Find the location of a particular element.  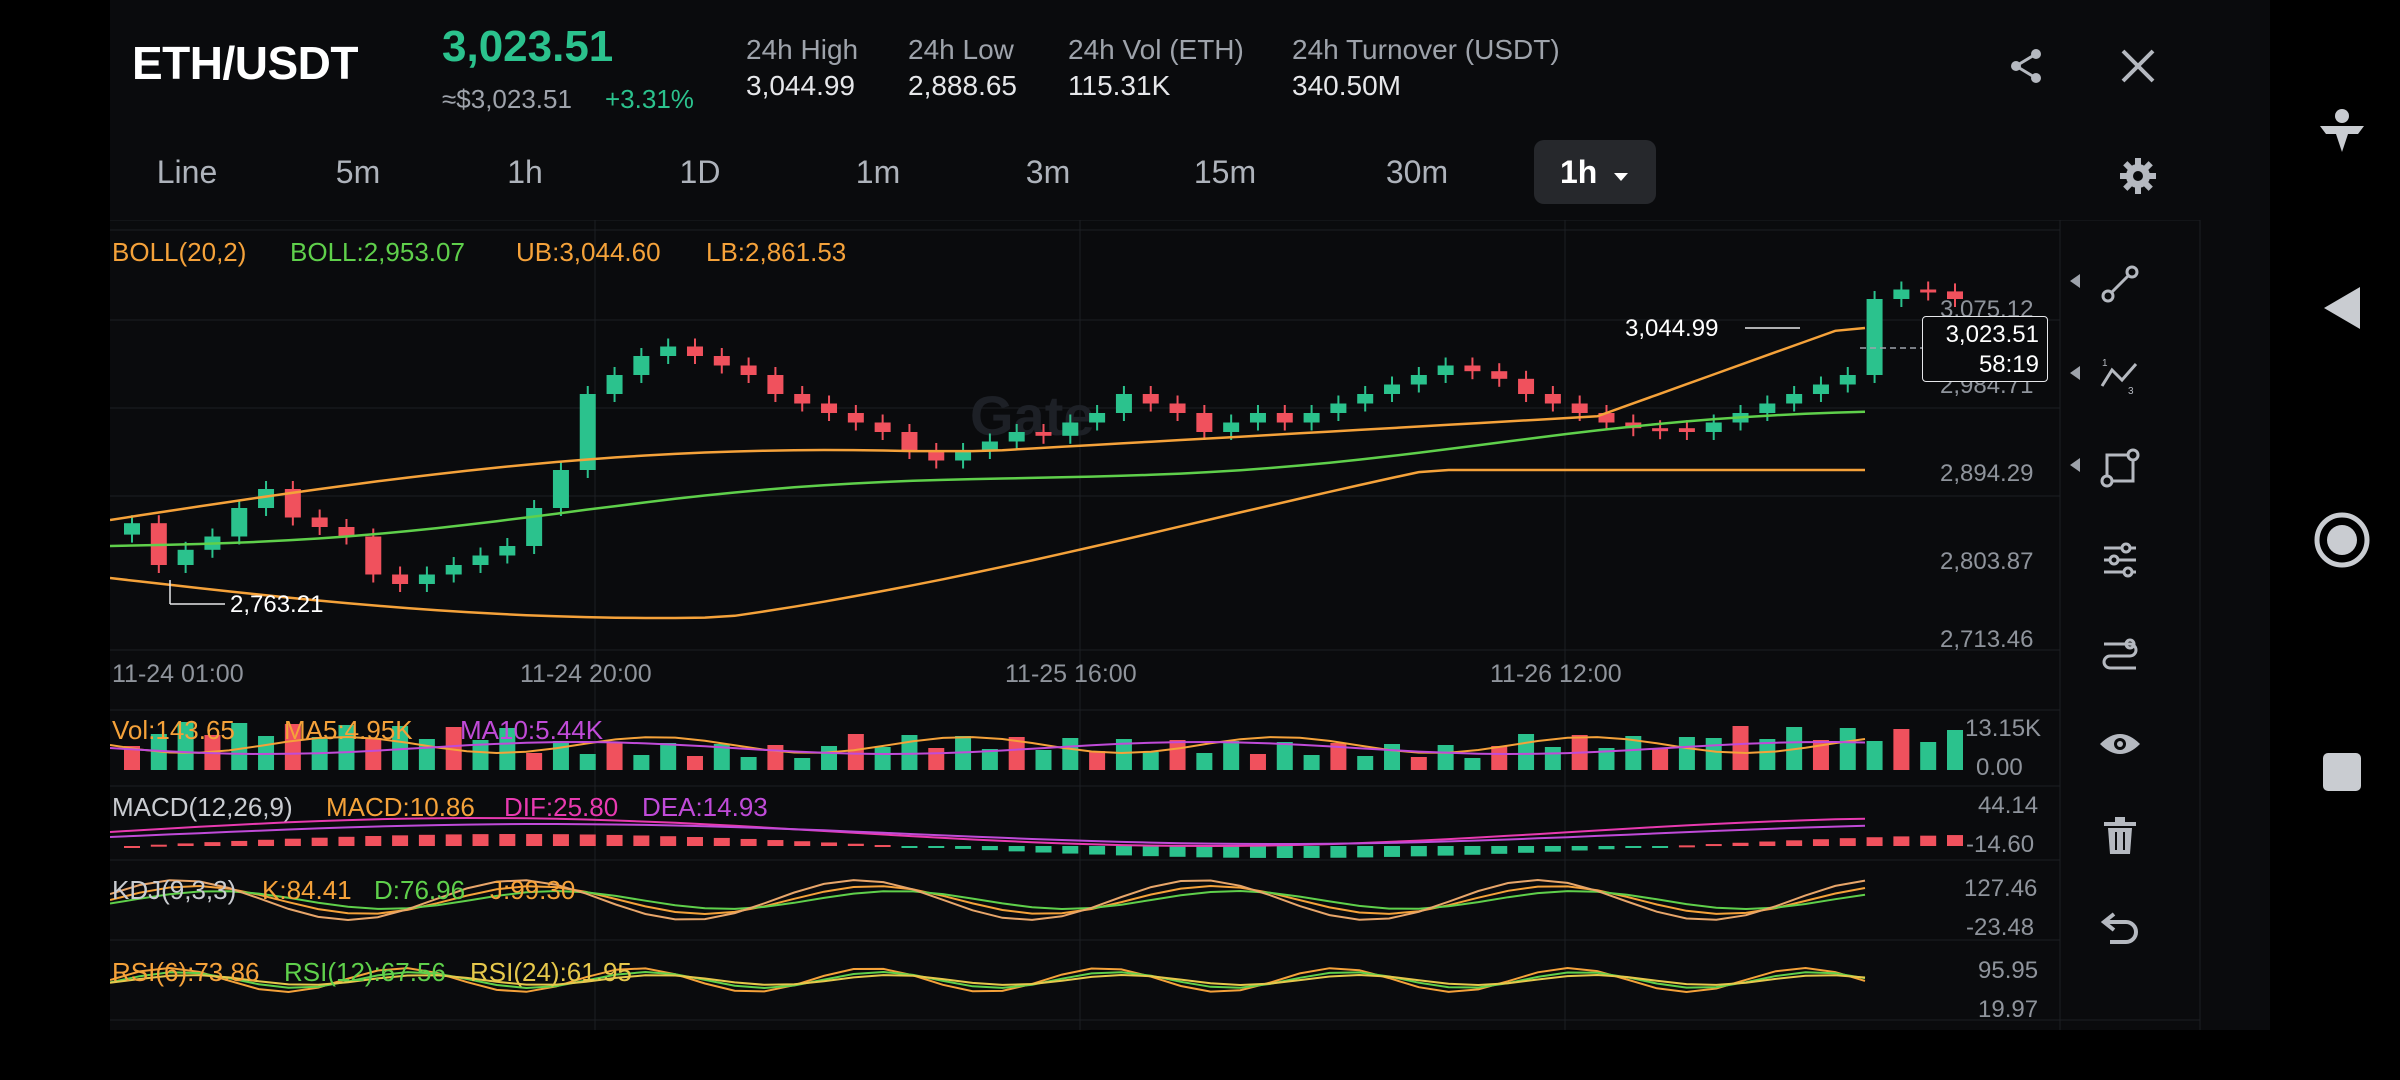

tab-30m: 30m is located at coordinates (1417, 172).